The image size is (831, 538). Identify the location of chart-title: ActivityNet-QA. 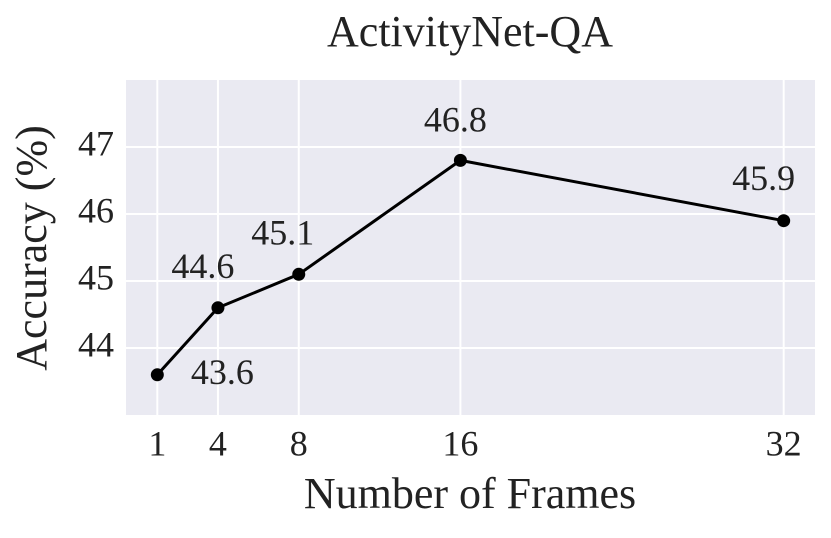
(470, 31).